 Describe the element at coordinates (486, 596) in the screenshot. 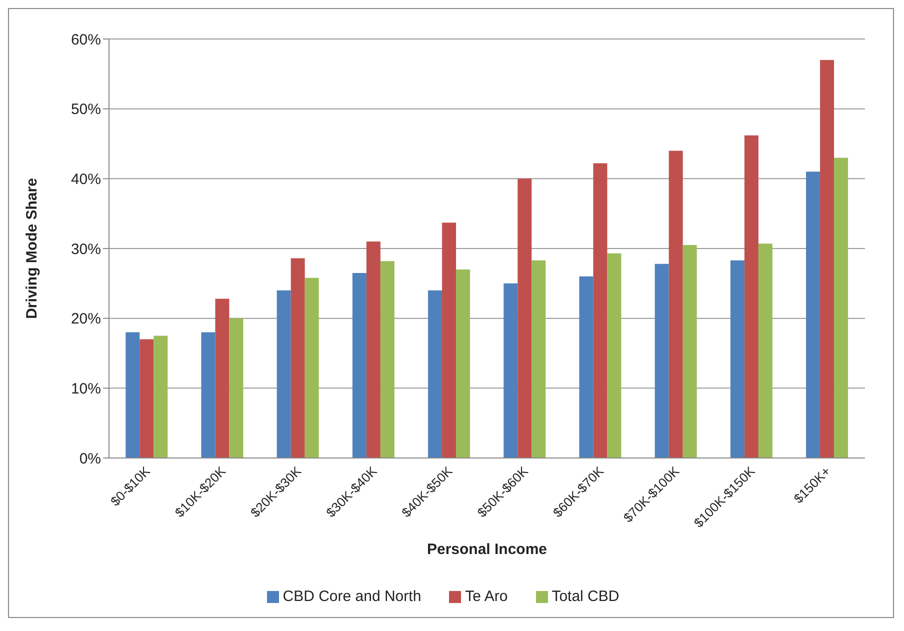

I see `legend-label: Te Aro` at that location.